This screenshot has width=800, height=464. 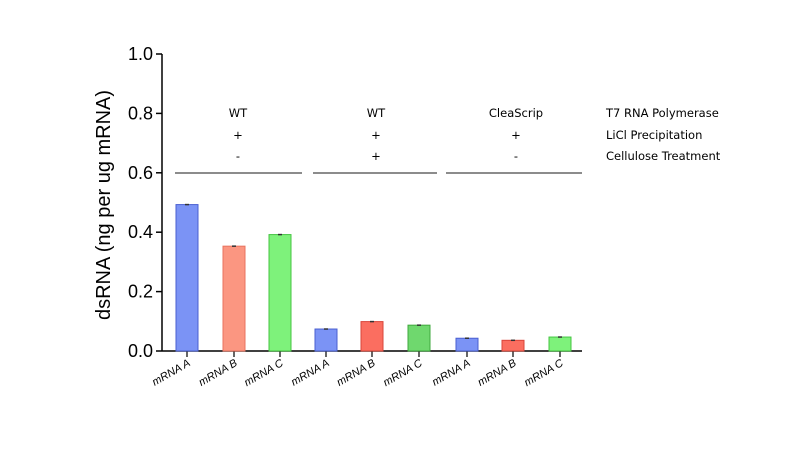 I want to click on condition-row-label: Cellulose Treatment, so click(x=663, y=156).